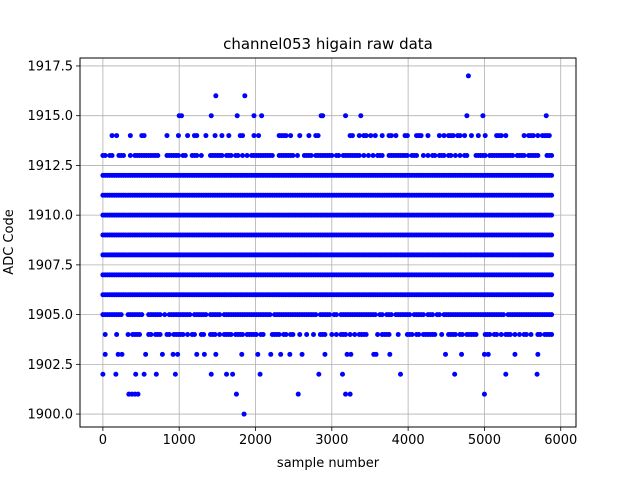 The image size is (640, 480). What do you see at coordinates (51, 116) in the screenshot?
I see `y-tick-label: 1915.0` at bounding box center [51, 116].